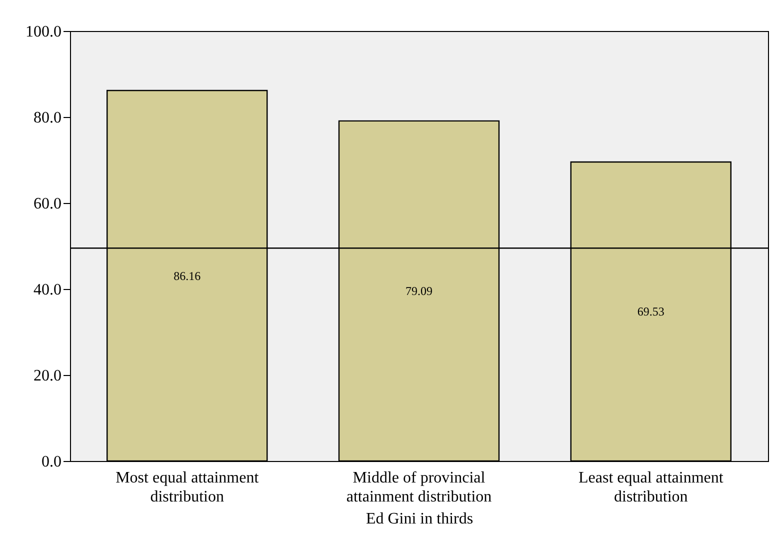 This screenshot has width=771, height=554. I want to click on data-label: 79.09, so click(419, 291).